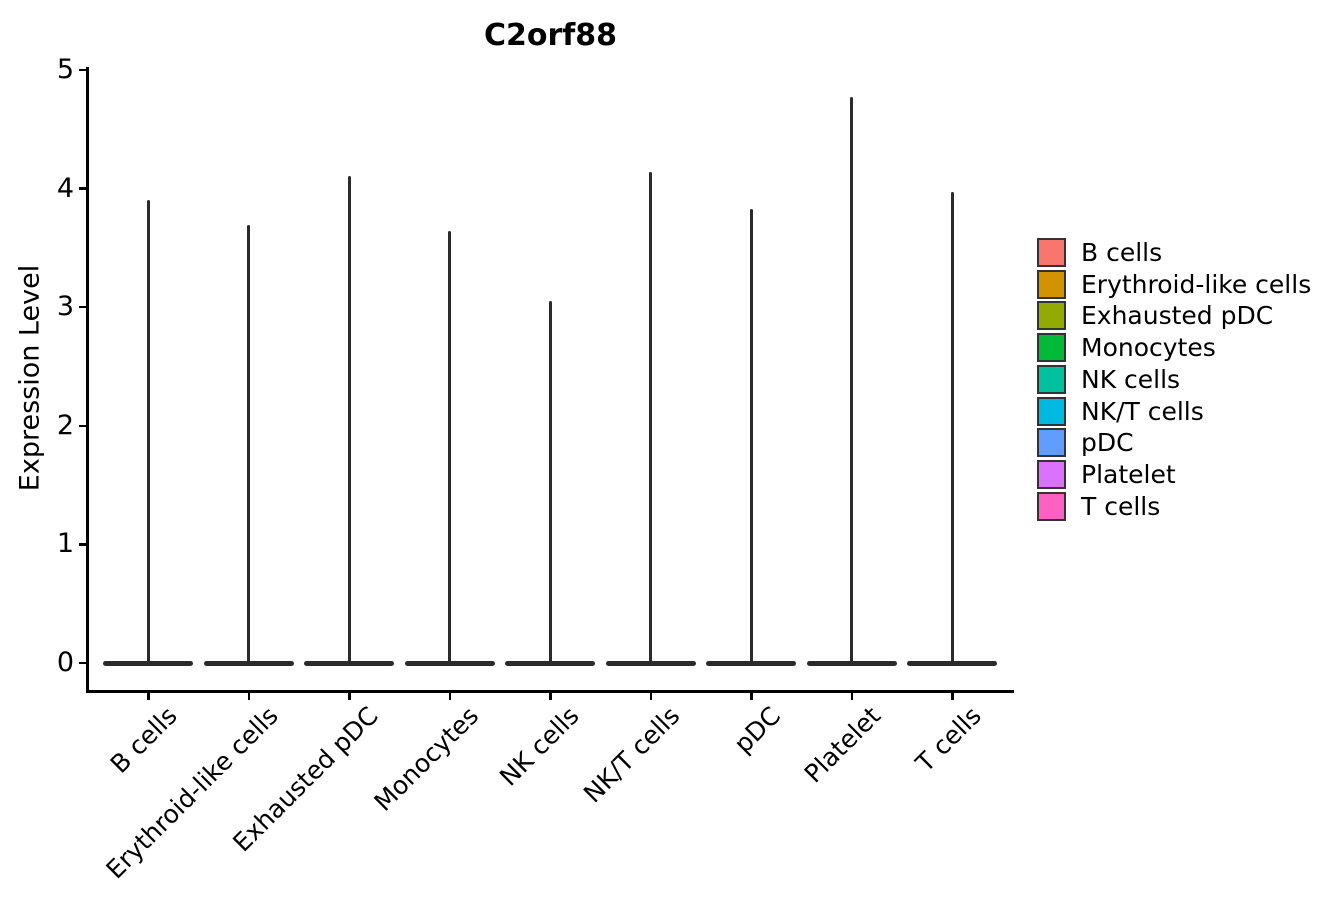 This screenshot has height=900, width=1327. What do you see at coordinates (65, 662) in the screenshot?
I see `y-tick-label: 0` at bounding box center [65, 662].